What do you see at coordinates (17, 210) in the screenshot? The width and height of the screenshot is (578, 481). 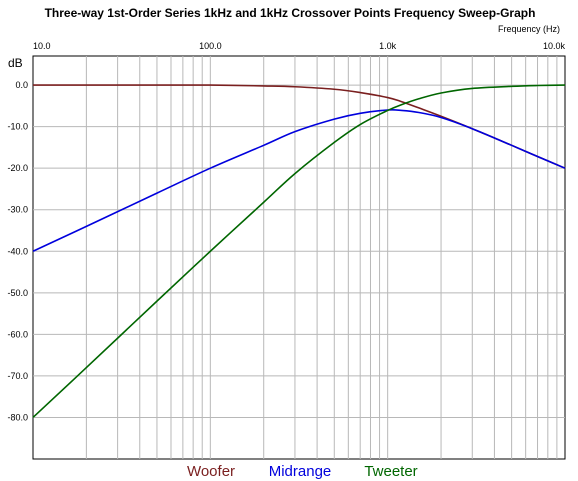 I see `y-tick-label: -30.0` at bounding box center [17, 210].